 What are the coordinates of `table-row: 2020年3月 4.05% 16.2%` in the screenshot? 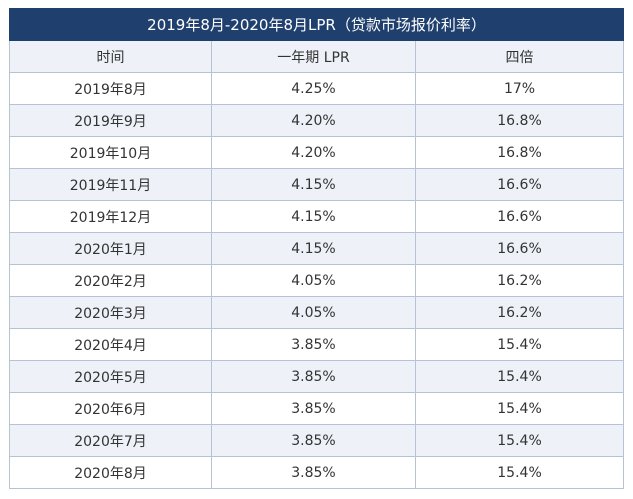 It's located at (317, 312).